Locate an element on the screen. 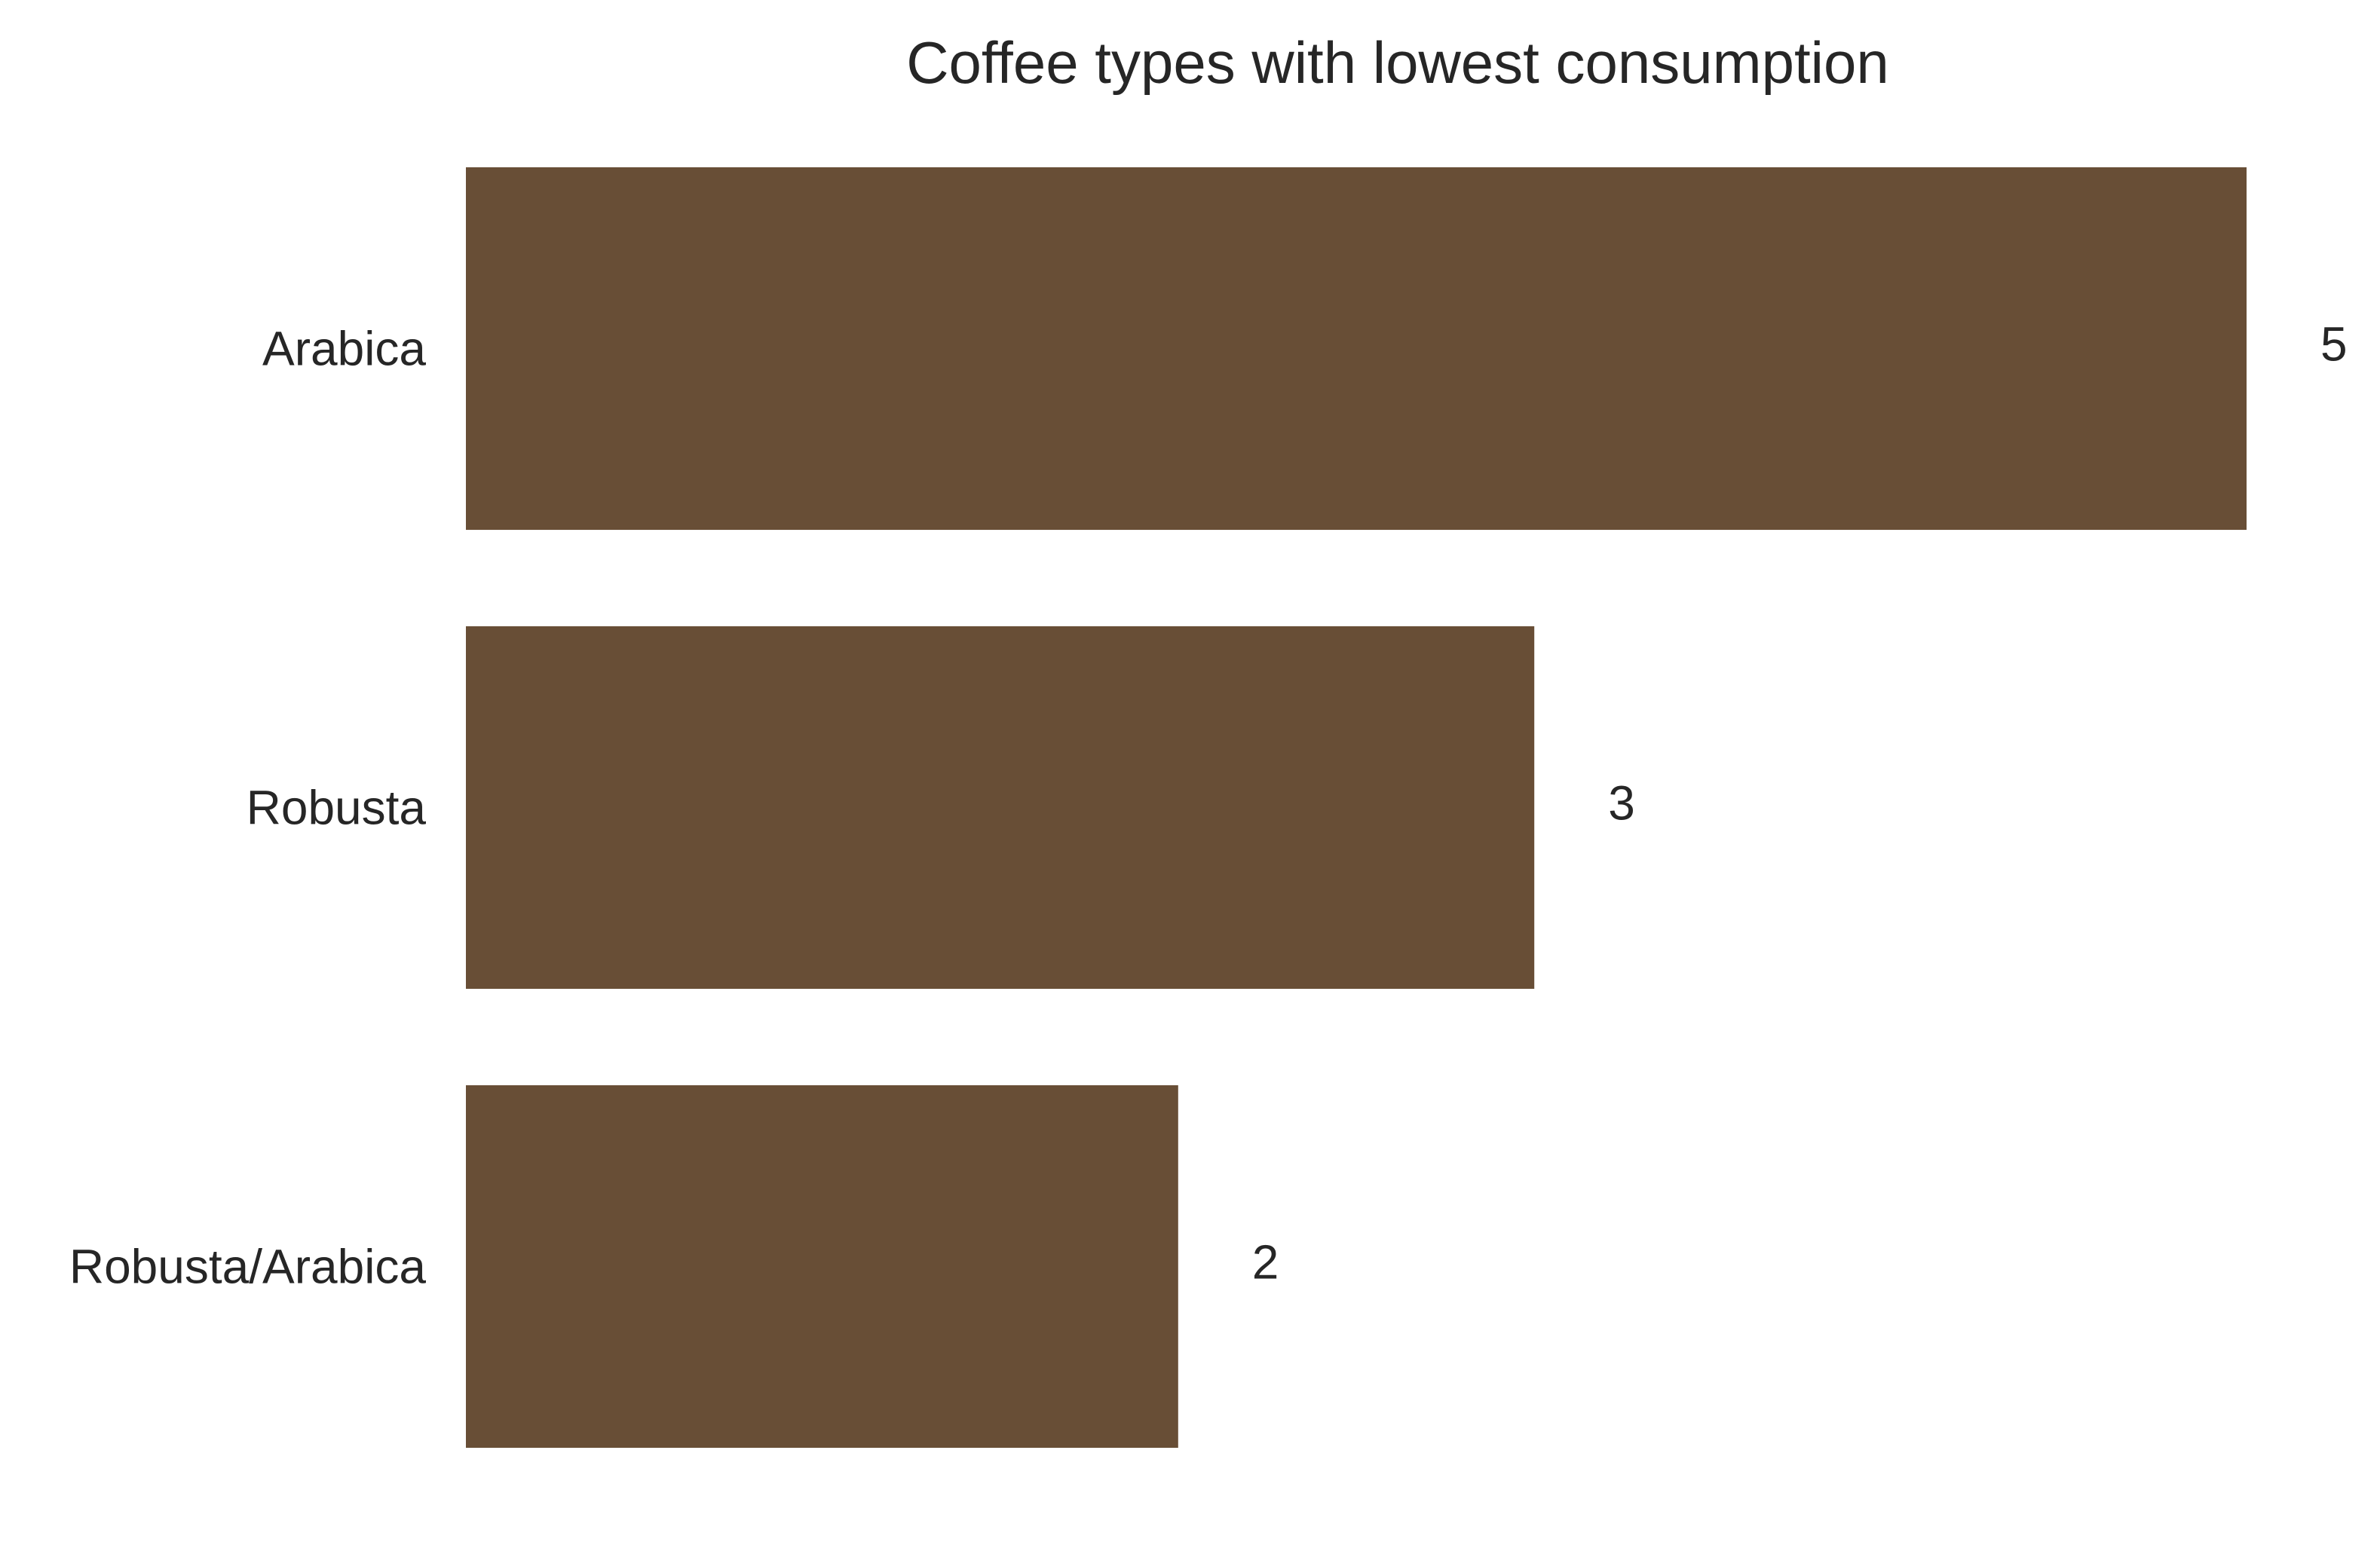 The height and width of the screenshot is (1545, 2380). y-tick-label: Arabica is located at coordinates (344, 349).